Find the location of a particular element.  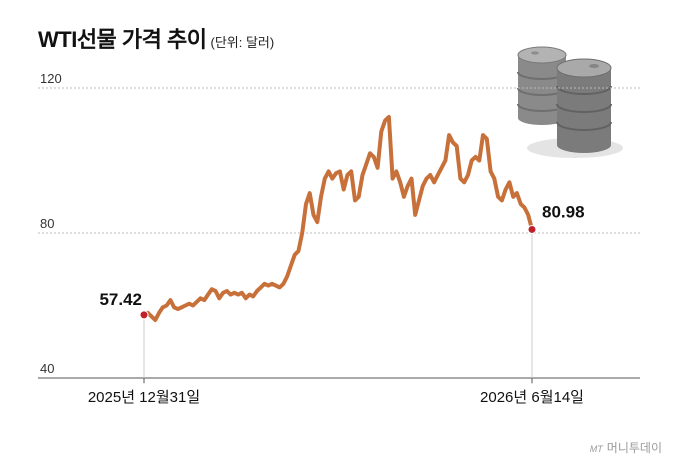

x-tick-label-0: 2025년 12월31일 is located at coordinates (144, 397).